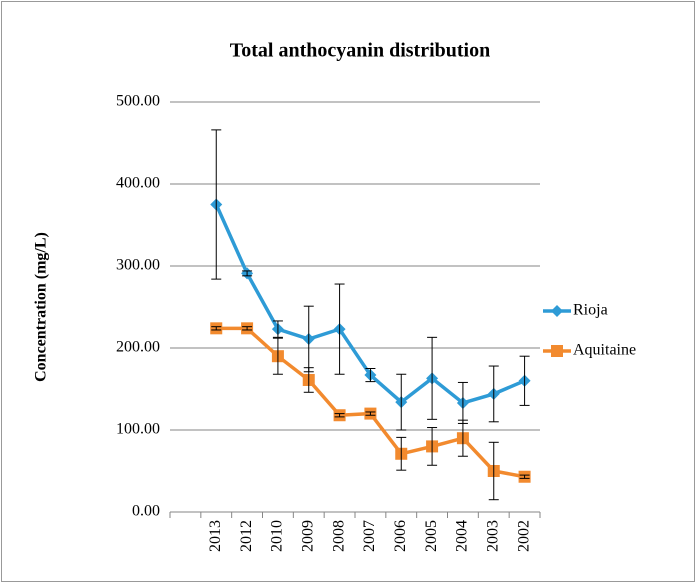  Describe the element at coordinates (138, 347) in the screenshot. I see `y-tick-label: 200.00` at that location.